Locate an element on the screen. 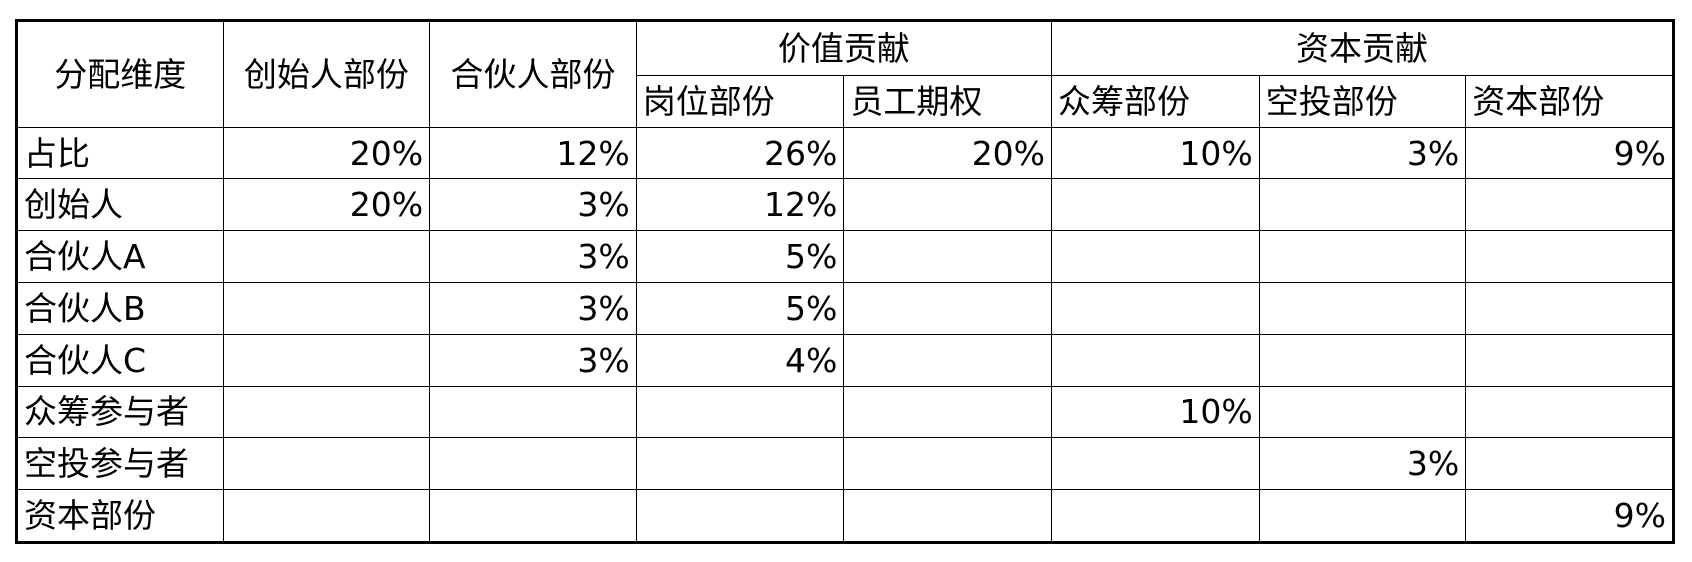  header-value-contribution: 价值贡献 is located at coordinates (844, 48).